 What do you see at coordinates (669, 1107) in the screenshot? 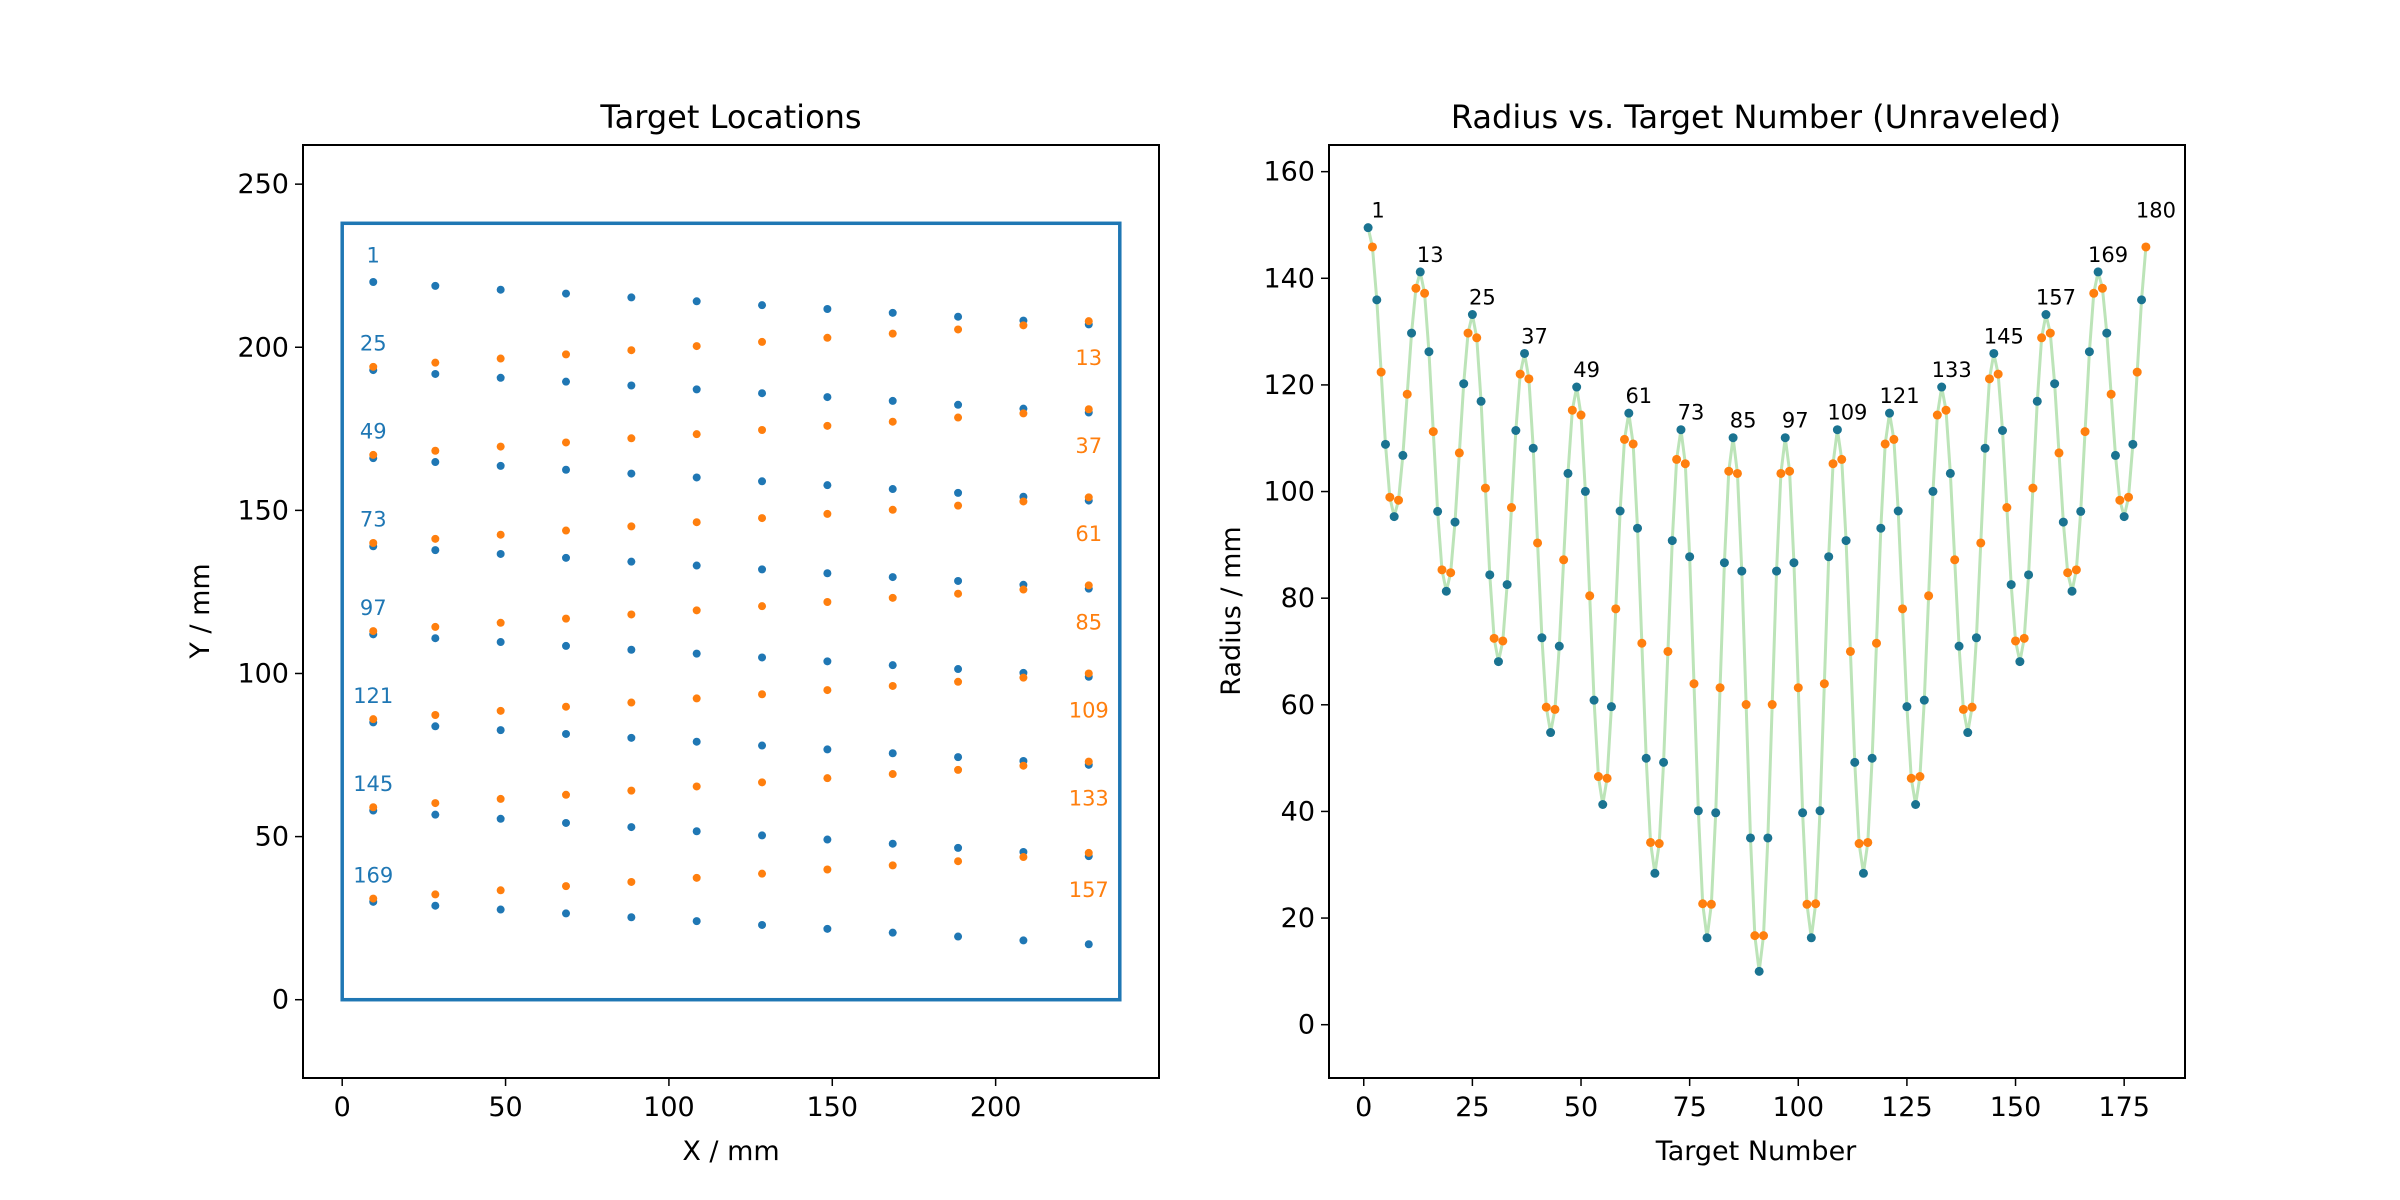
I see `left-x-tick-label: 100` at bounding box center [669, 1107].